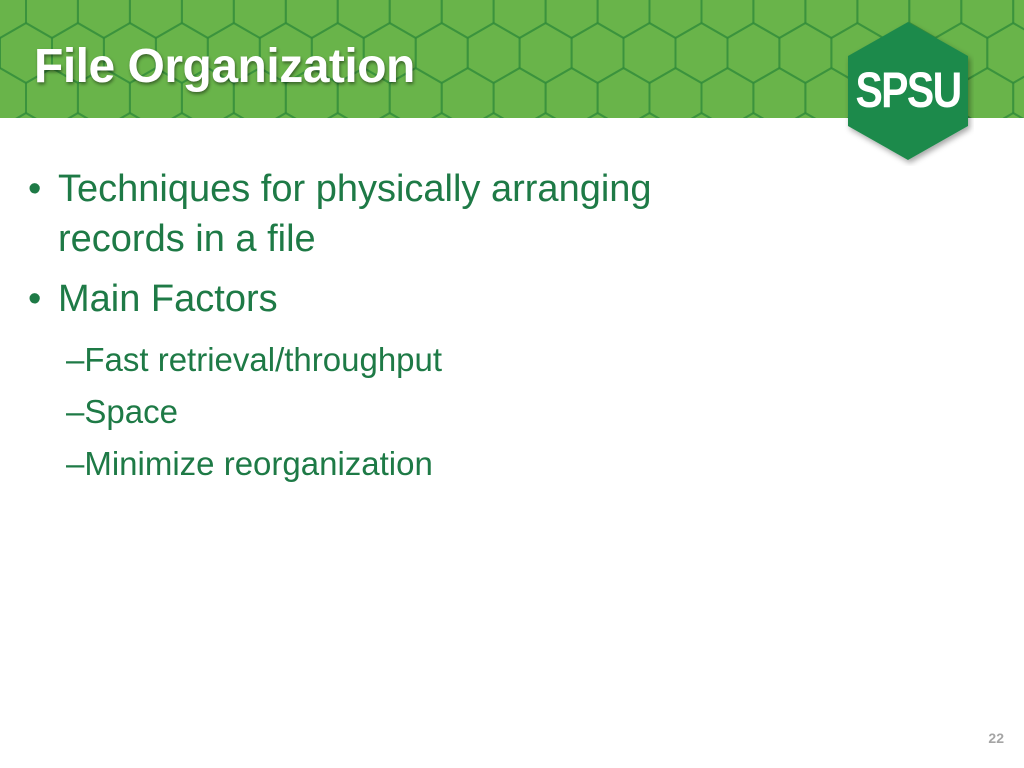 The image size is (1024, 768). Describe the element at coordinates (258, 463) in the screenshot. I see `sub-bullet-text: Minimize reorganization` at that location.